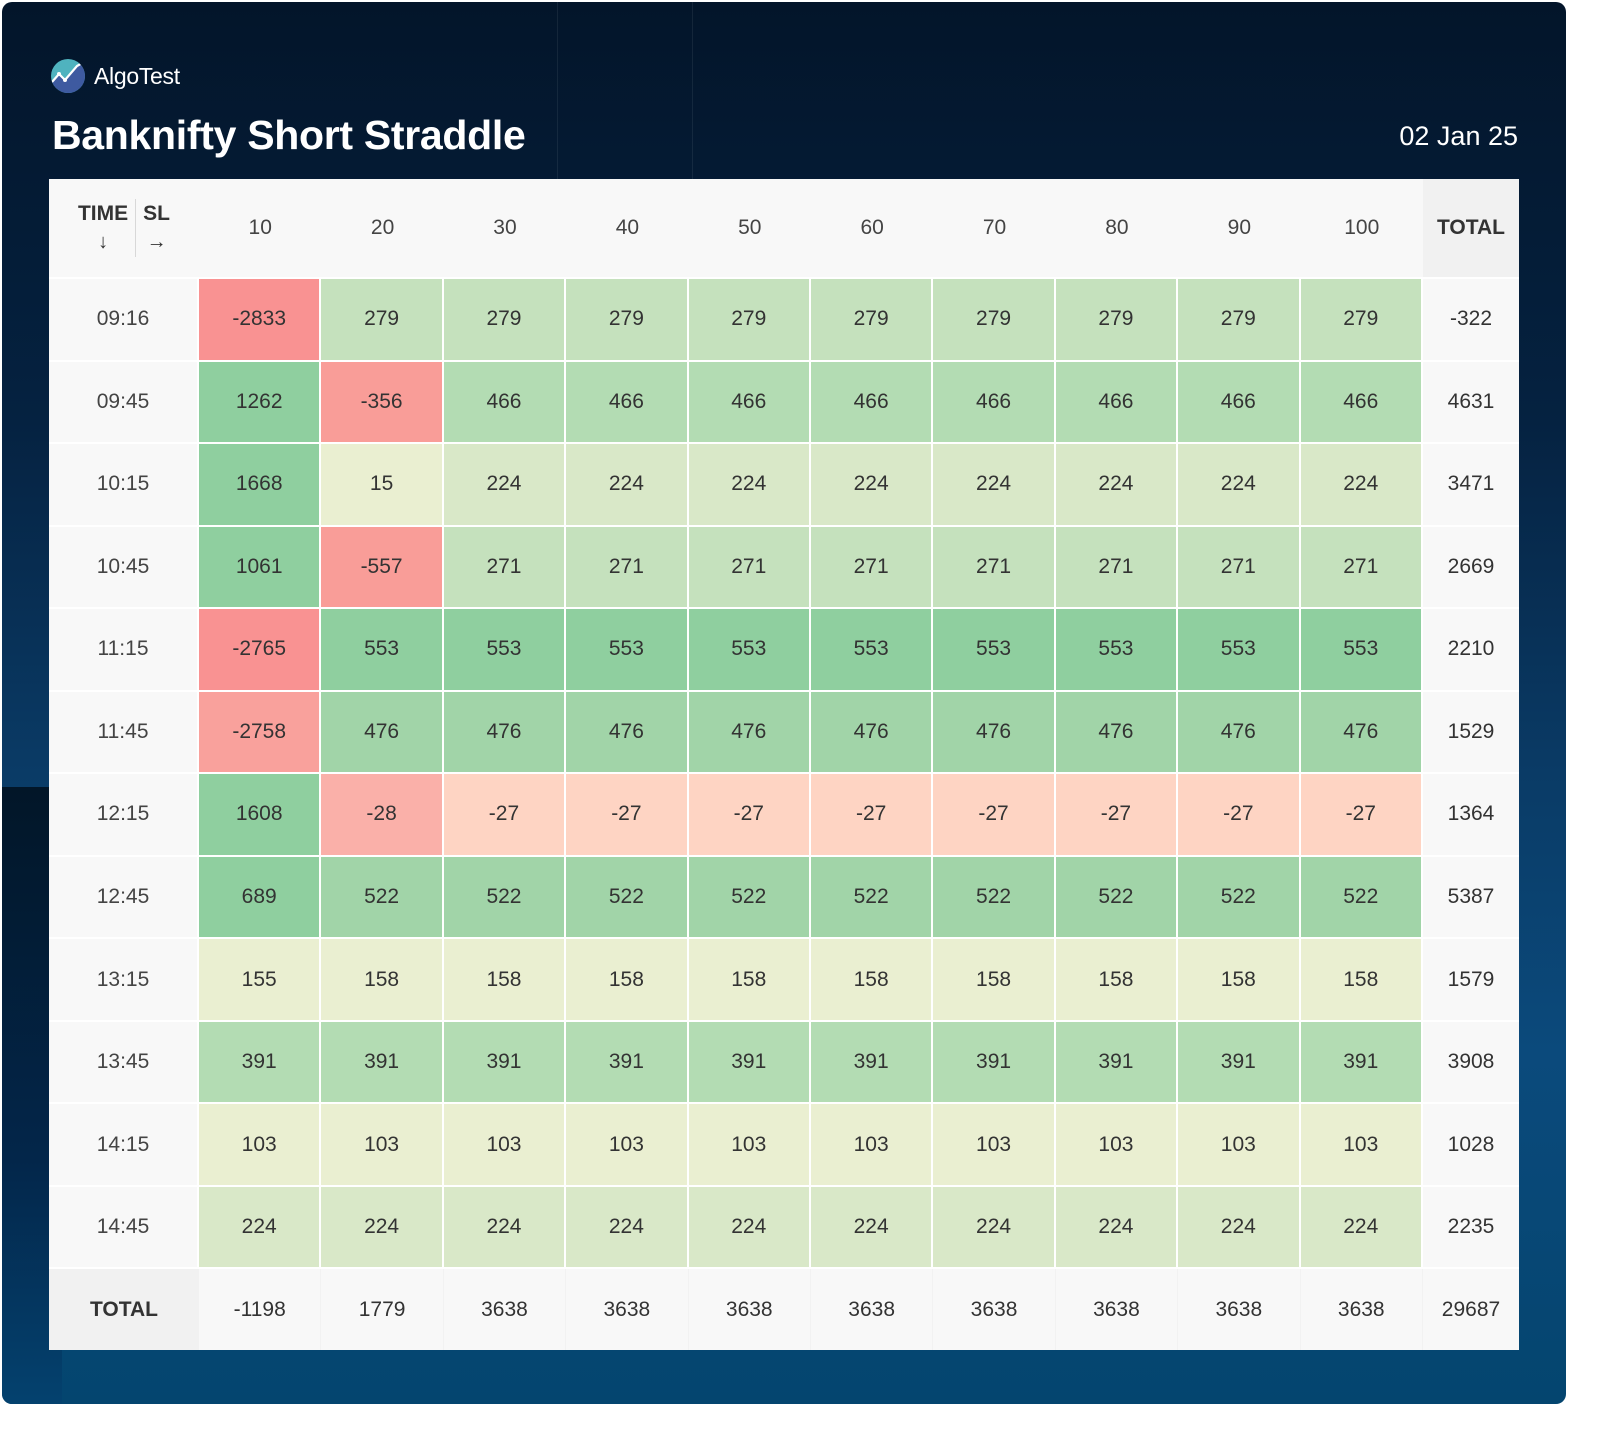 The width and height of the screenshot is (1600, 1436). Describe the element at coordinates (156, 213) in the screenshot. I see `sl-label: SL` at that location.